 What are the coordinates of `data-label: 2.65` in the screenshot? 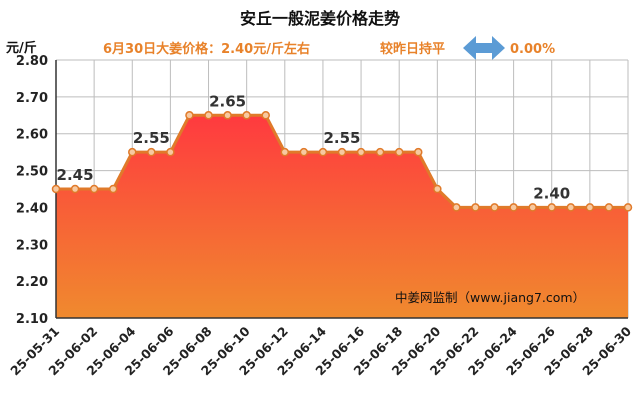 It's located at (227, 101).